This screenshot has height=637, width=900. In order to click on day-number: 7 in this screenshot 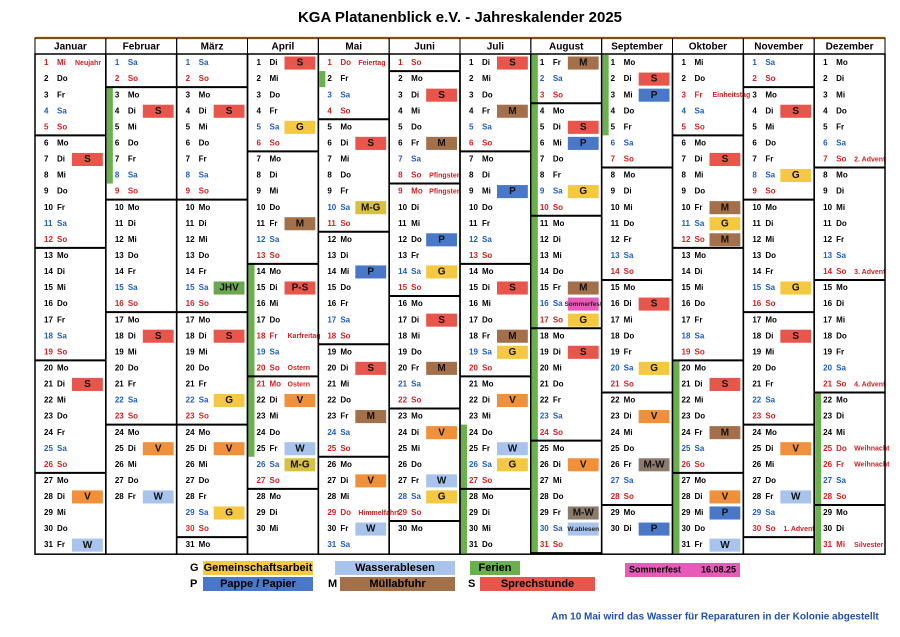, I will do `click(329, 159)`.